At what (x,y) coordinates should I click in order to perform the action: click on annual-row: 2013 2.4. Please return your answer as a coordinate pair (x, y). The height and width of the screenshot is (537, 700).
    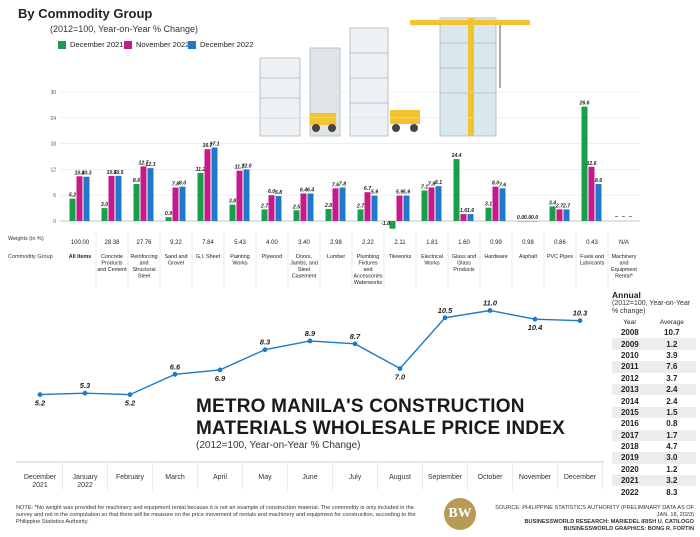
    Looking at the image, I should click on (654, 389).